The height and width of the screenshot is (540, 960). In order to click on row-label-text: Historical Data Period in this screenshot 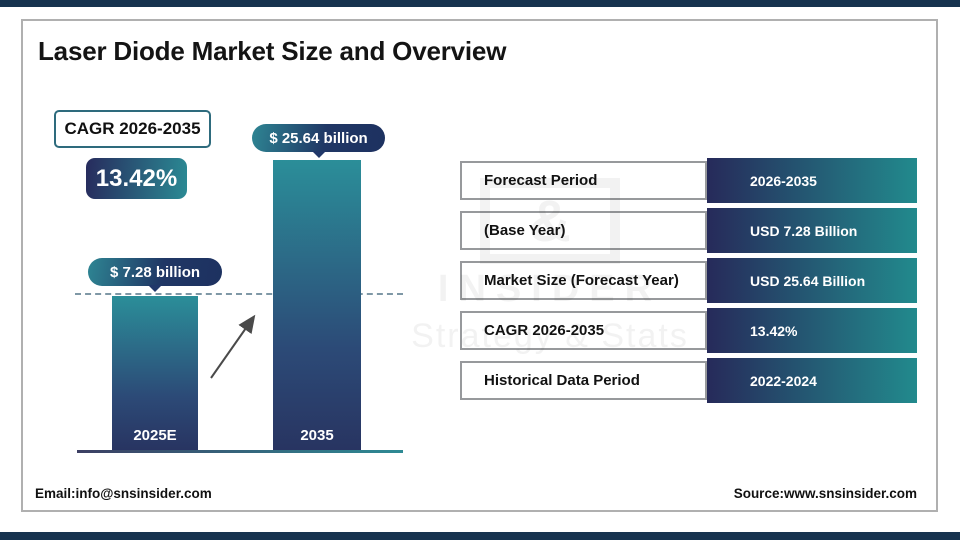, I will do `click(562, 380)`.